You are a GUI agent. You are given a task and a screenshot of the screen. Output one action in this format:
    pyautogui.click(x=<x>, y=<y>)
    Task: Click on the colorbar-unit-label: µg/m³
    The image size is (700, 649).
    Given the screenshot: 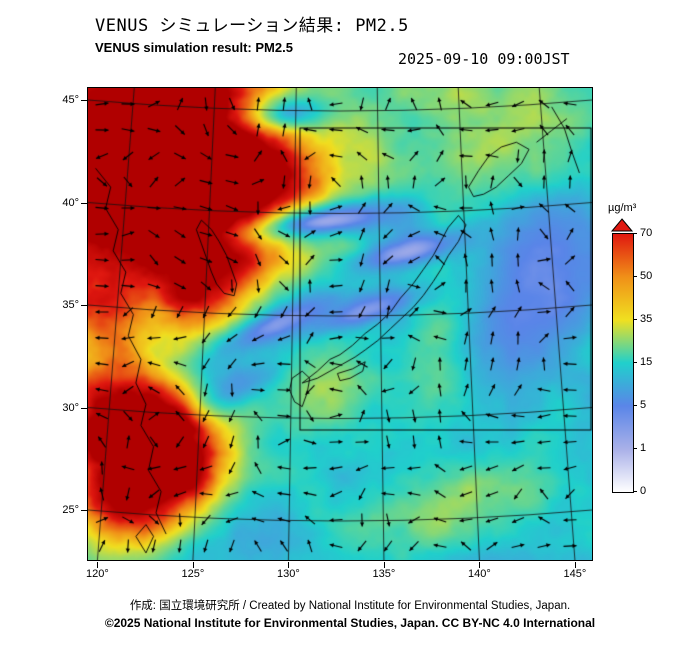 What is the action you would take?
    pyautogui.click(x=622, y=208)
    